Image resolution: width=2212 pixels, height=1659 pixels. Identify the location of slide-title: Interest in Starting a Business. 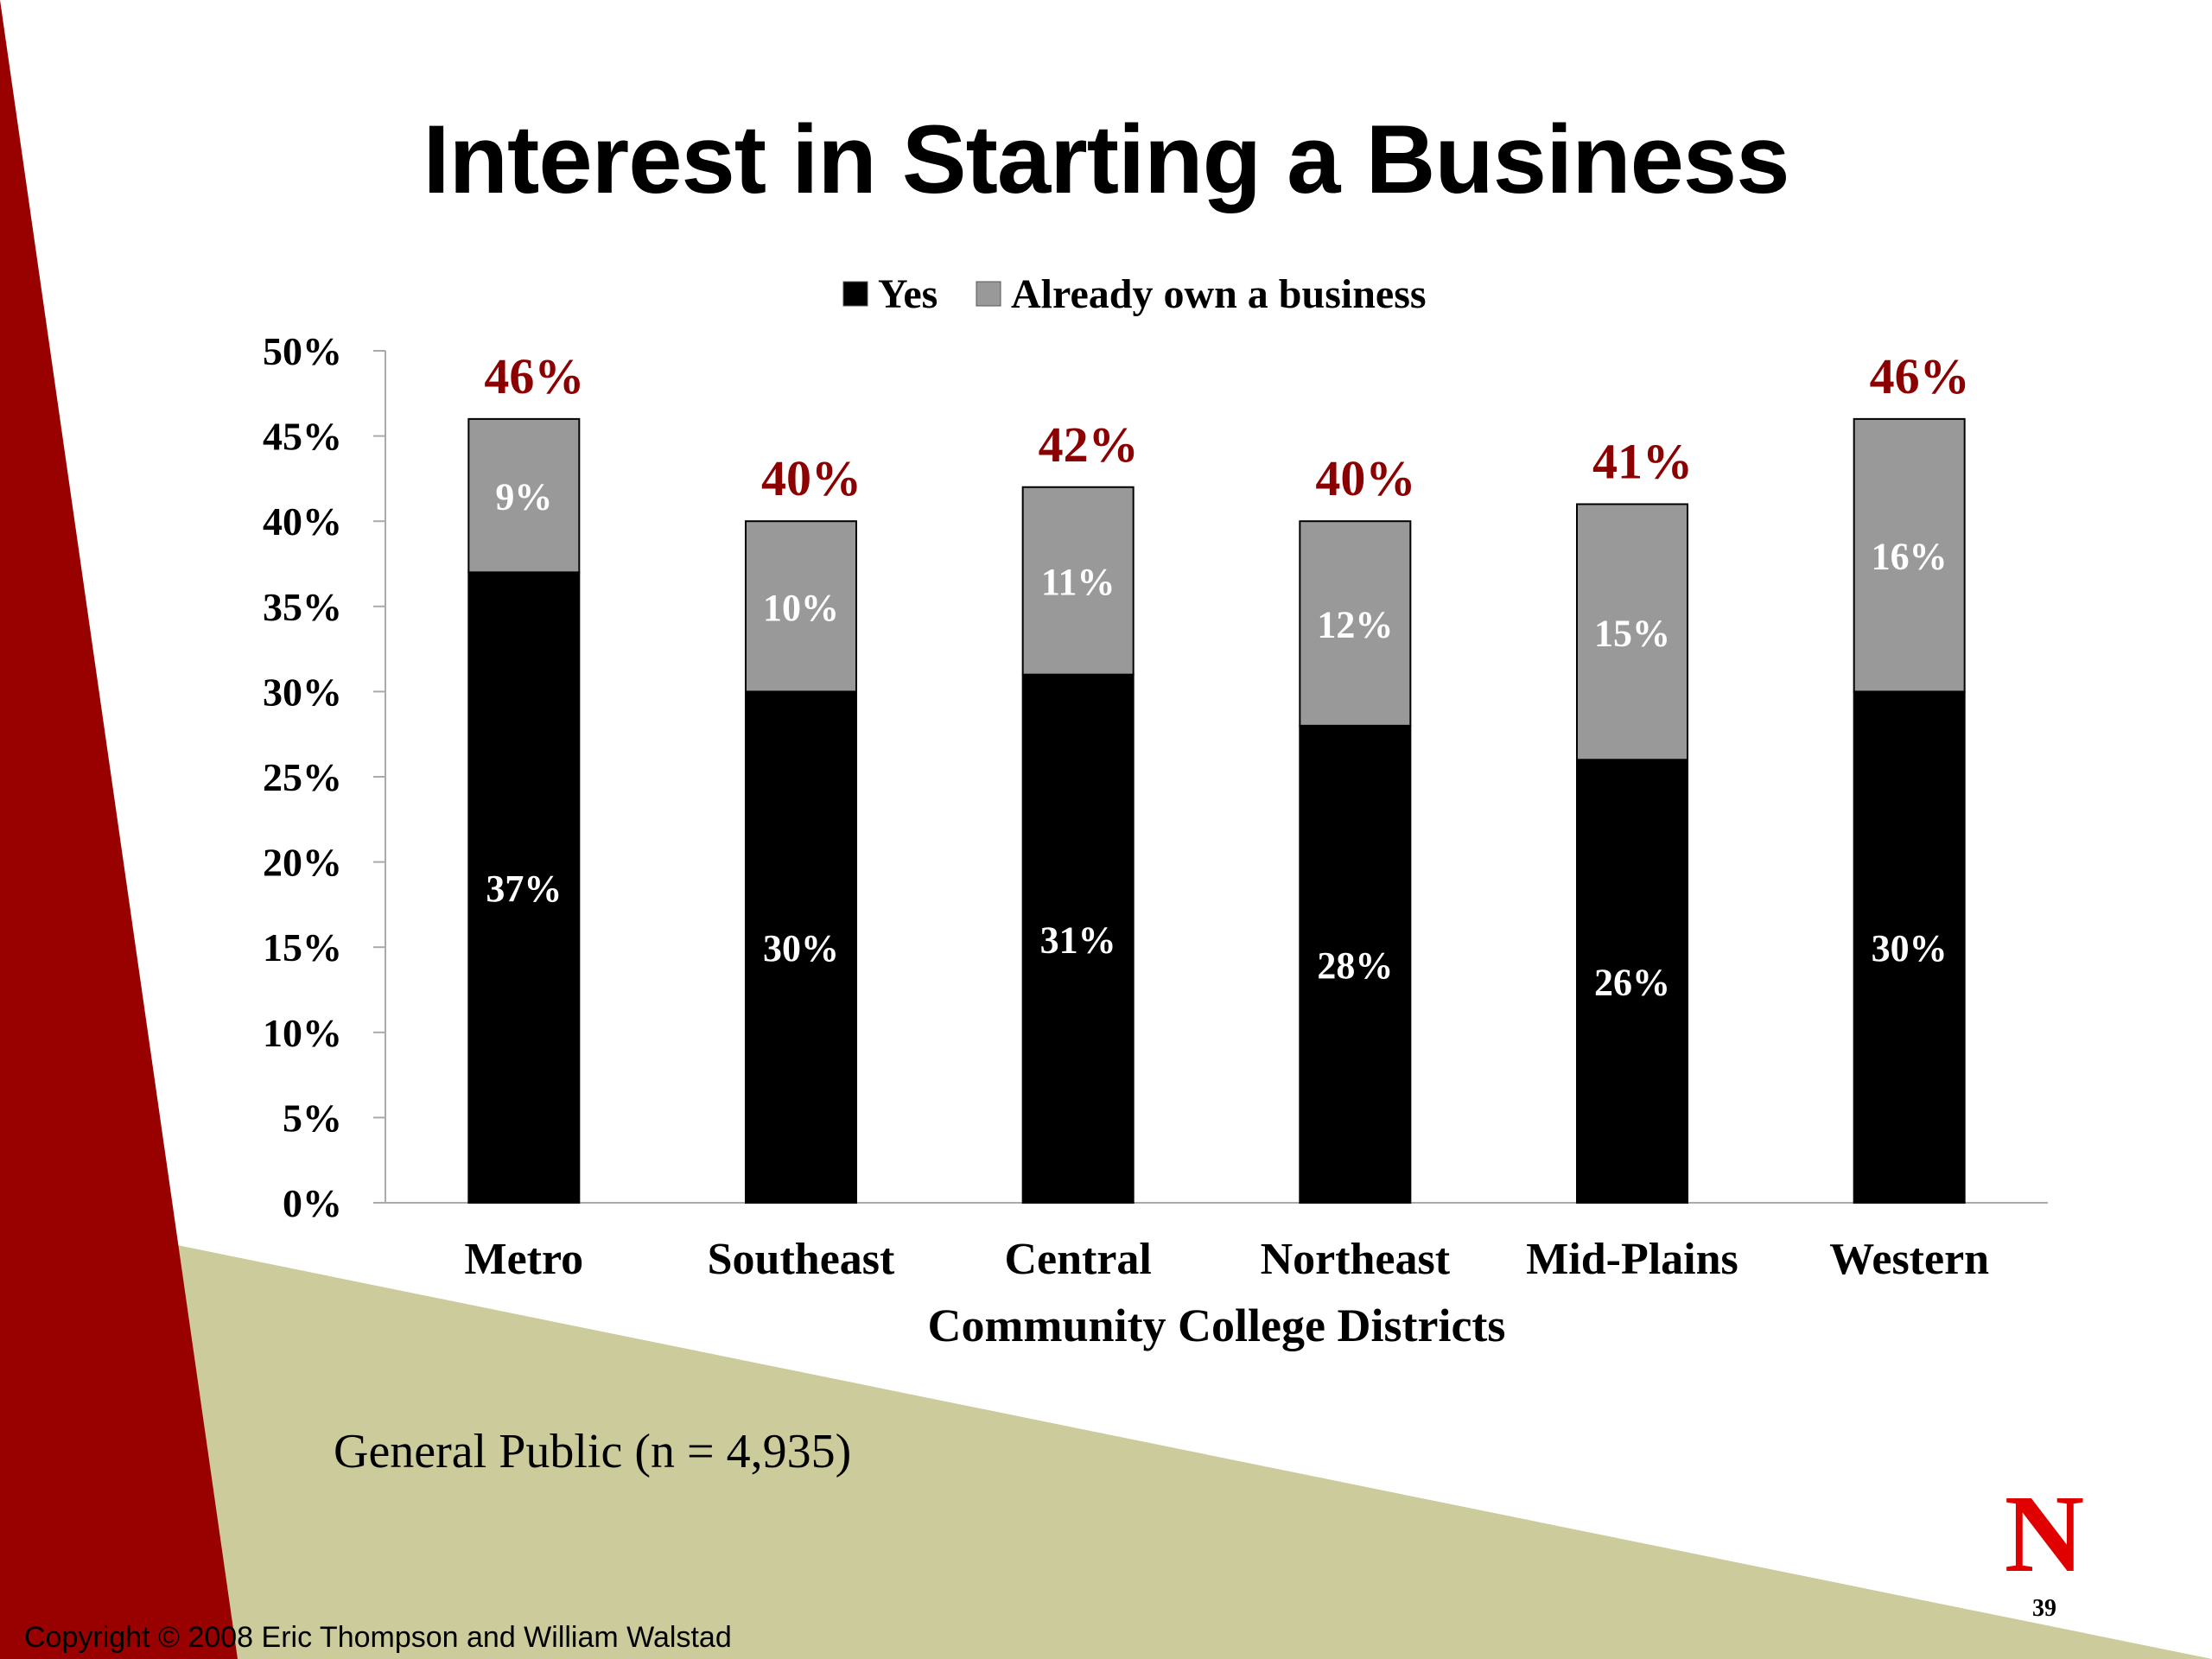
(1106, 159).